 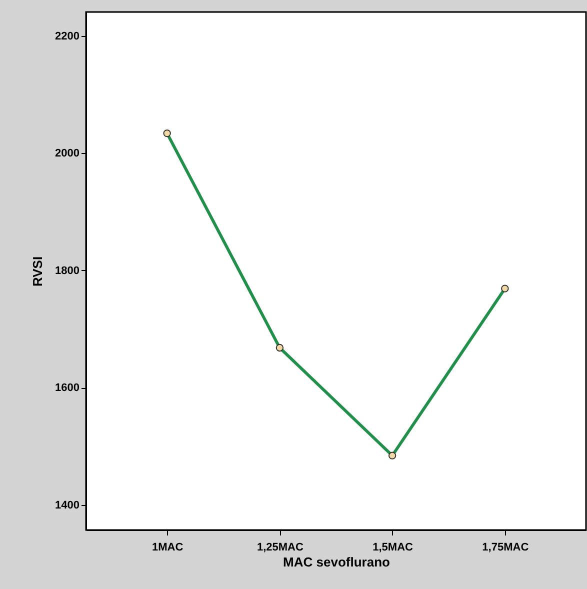 I want to click on y-axis-title: RVSI, so click(x=38, y=271).